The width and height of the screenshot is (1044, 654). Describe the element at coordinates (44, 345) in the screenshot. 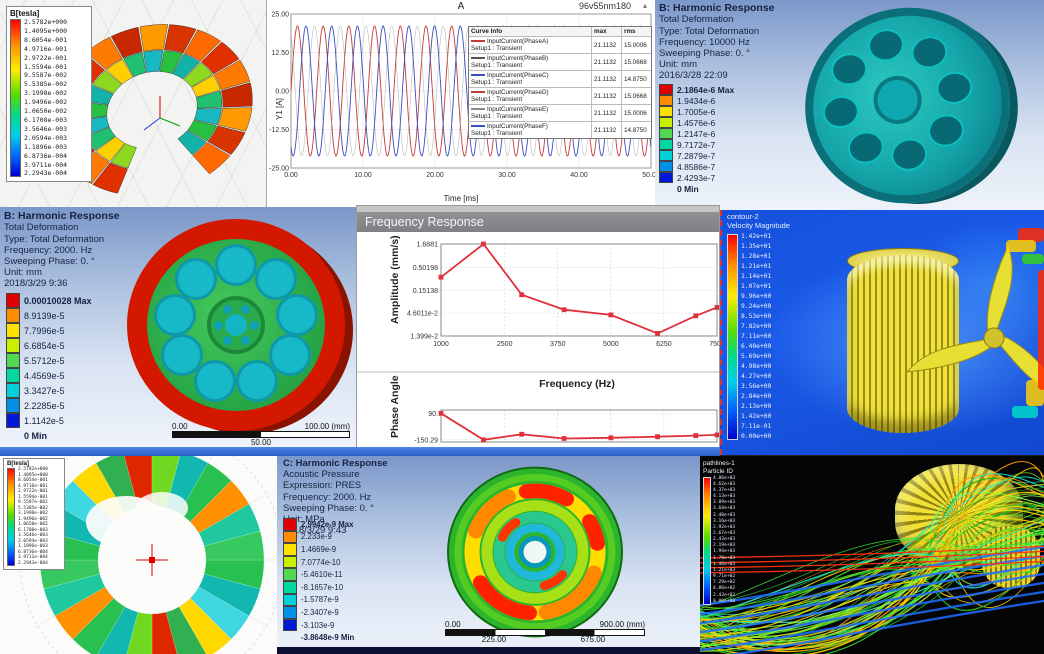

I see `legend-value: 6.6854e-5` at that location.